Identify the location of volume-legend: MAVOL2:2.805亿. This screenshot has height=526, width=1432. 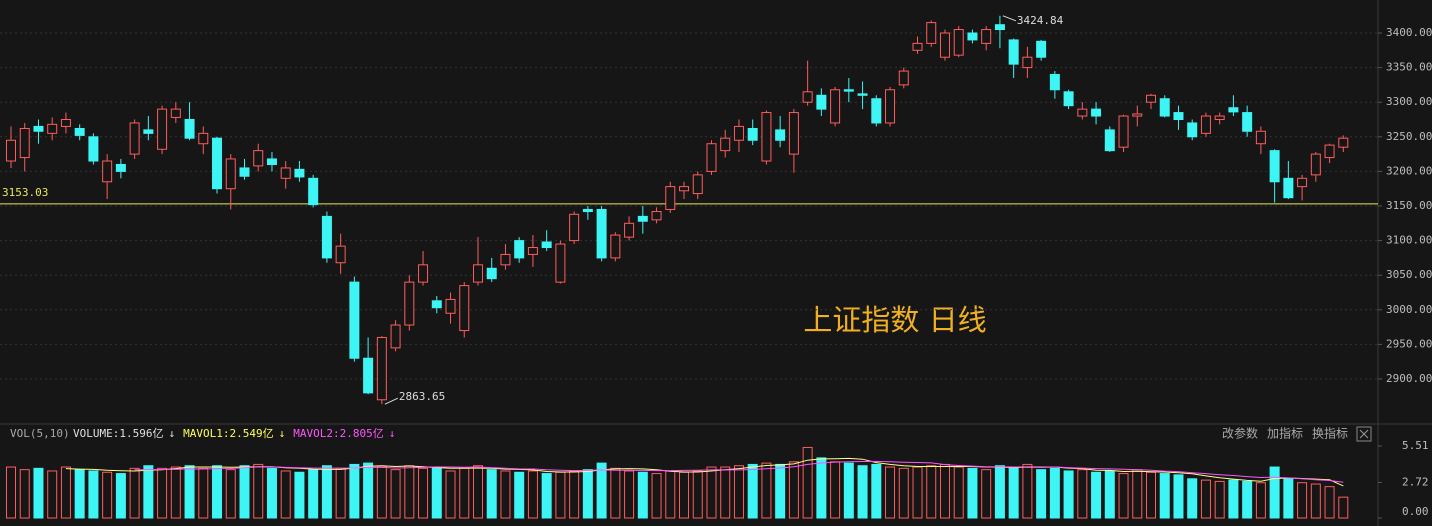
(338, 433).